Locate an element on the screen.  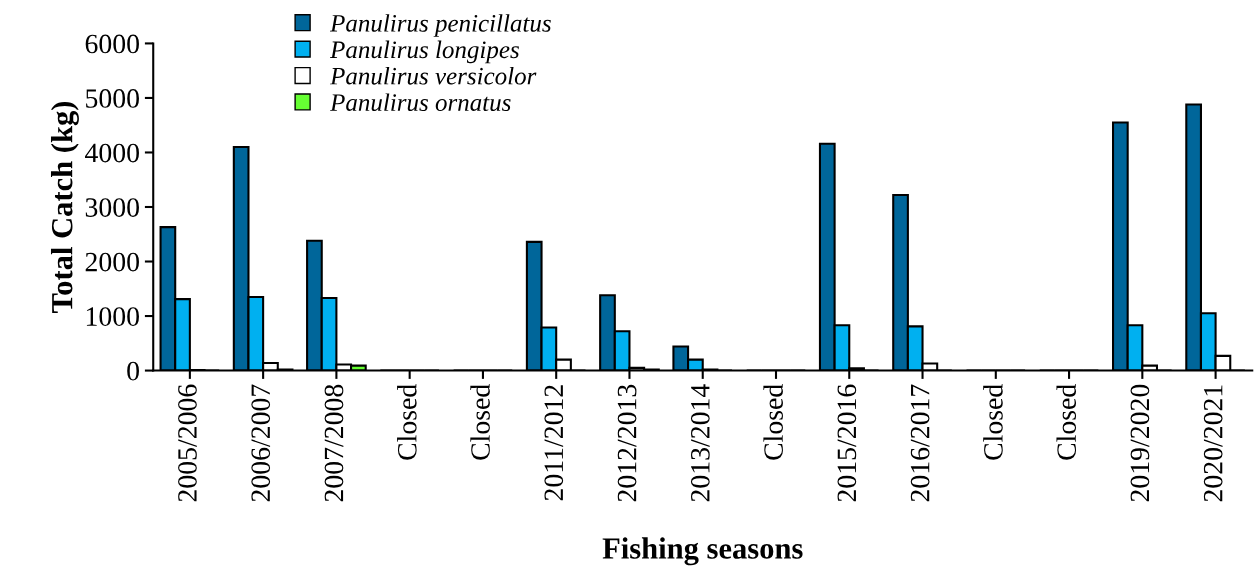
y-tick-label: 6000 is located at coordinates (112, 44).